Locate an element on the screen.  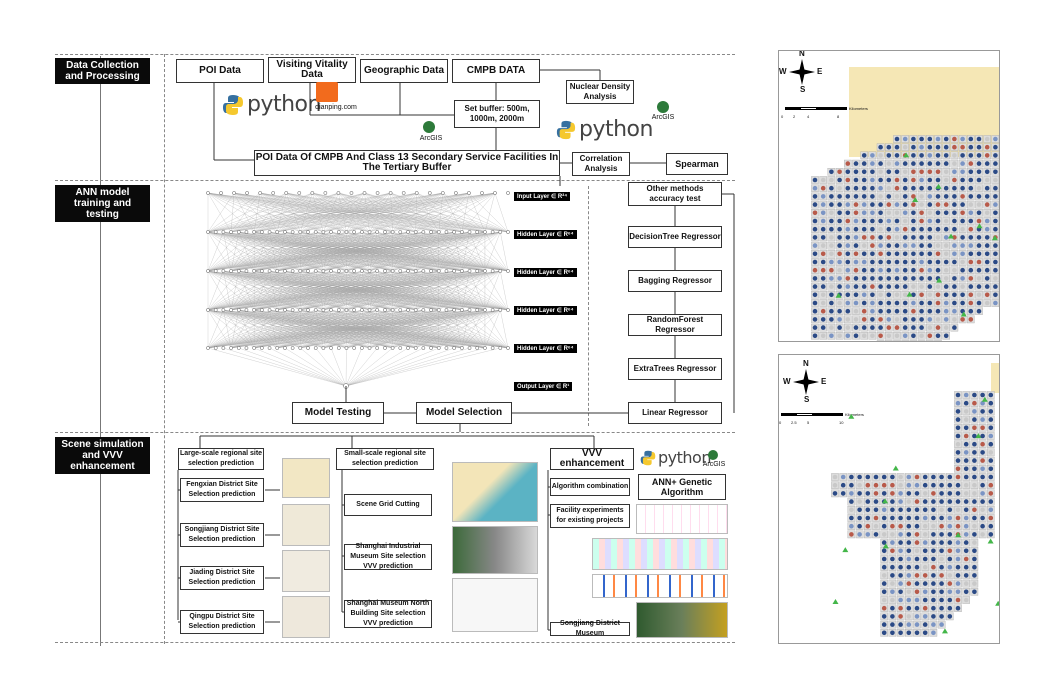
compass-e-label: E is located at coordinates (820, 71).